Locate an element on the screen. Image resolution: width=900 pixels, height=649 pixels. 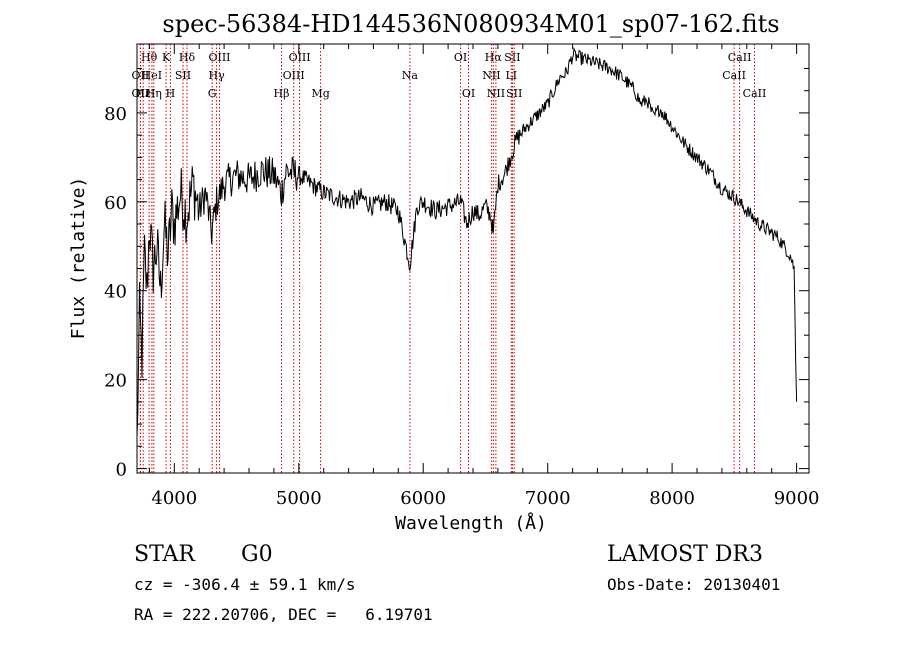
line-label-24: NII is located at coordinates (496, 93).